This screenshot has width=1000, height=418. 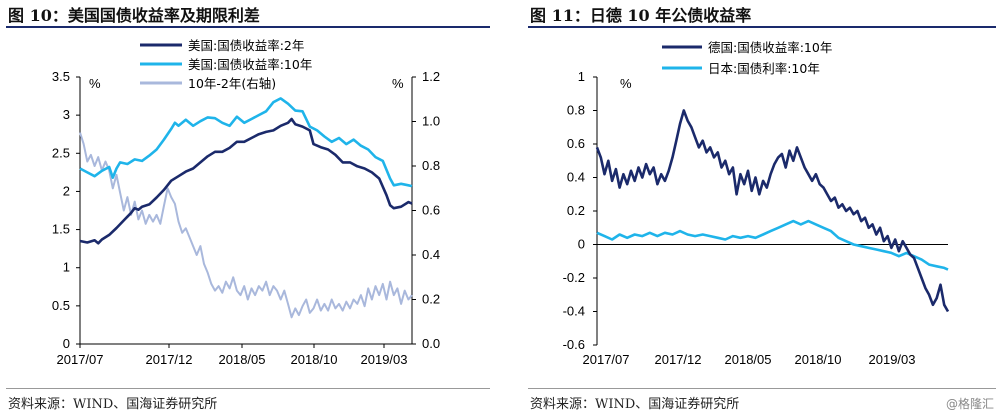 I want to click on left-source-rule, so click(x=248, y=388).